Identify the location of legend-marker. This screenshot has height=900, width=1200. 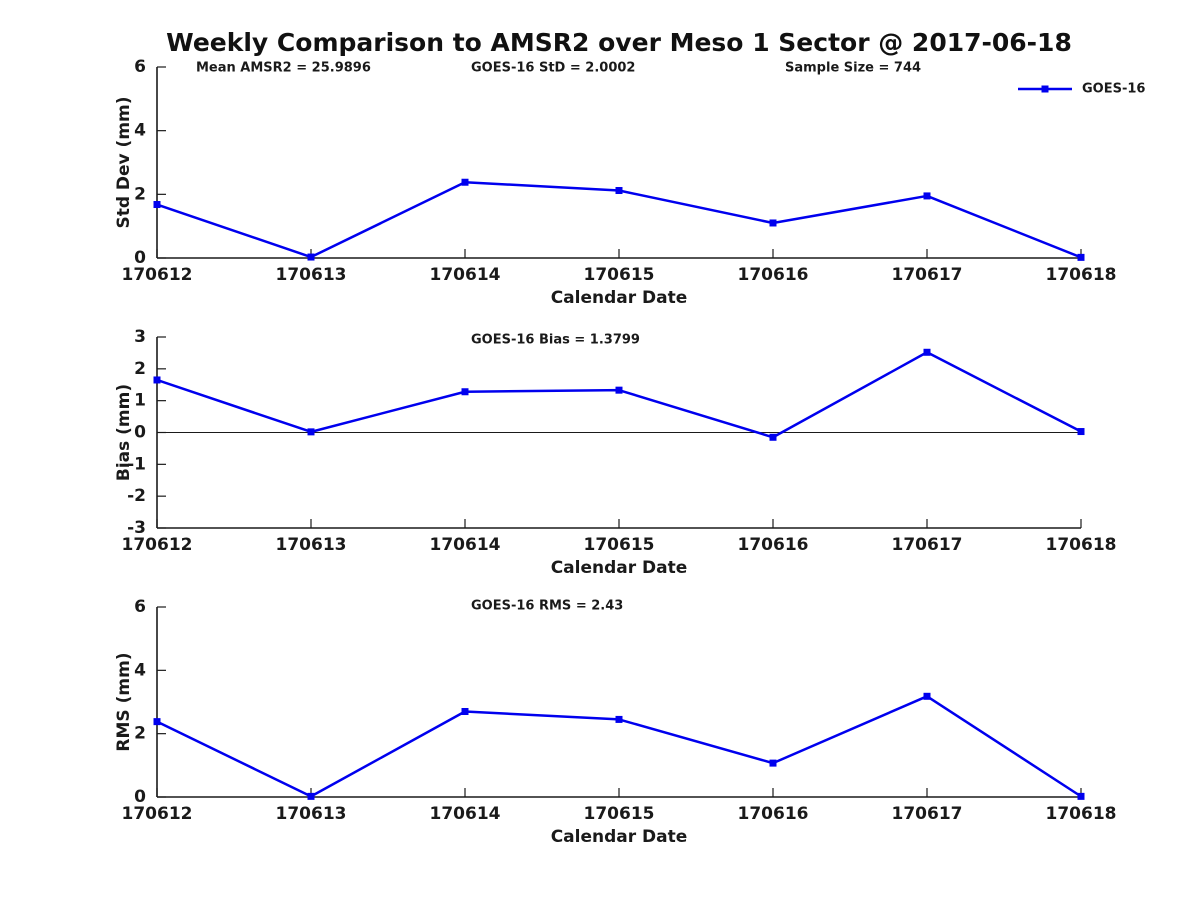
(1045, 89).